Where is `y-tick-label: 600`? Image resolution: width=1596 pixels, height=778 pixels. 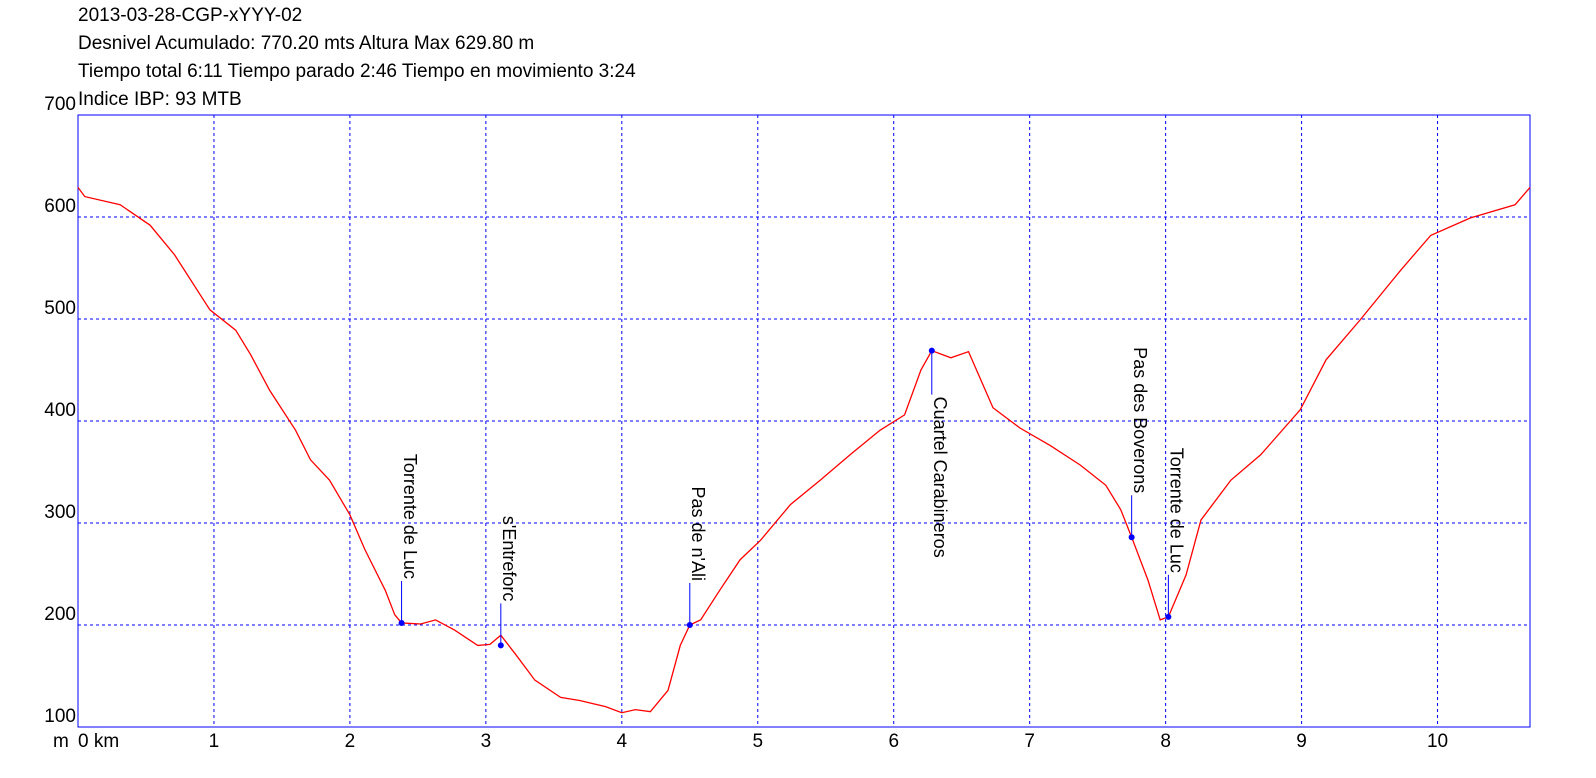 y-tick-label: 600 is located at coordinates (60, 206).